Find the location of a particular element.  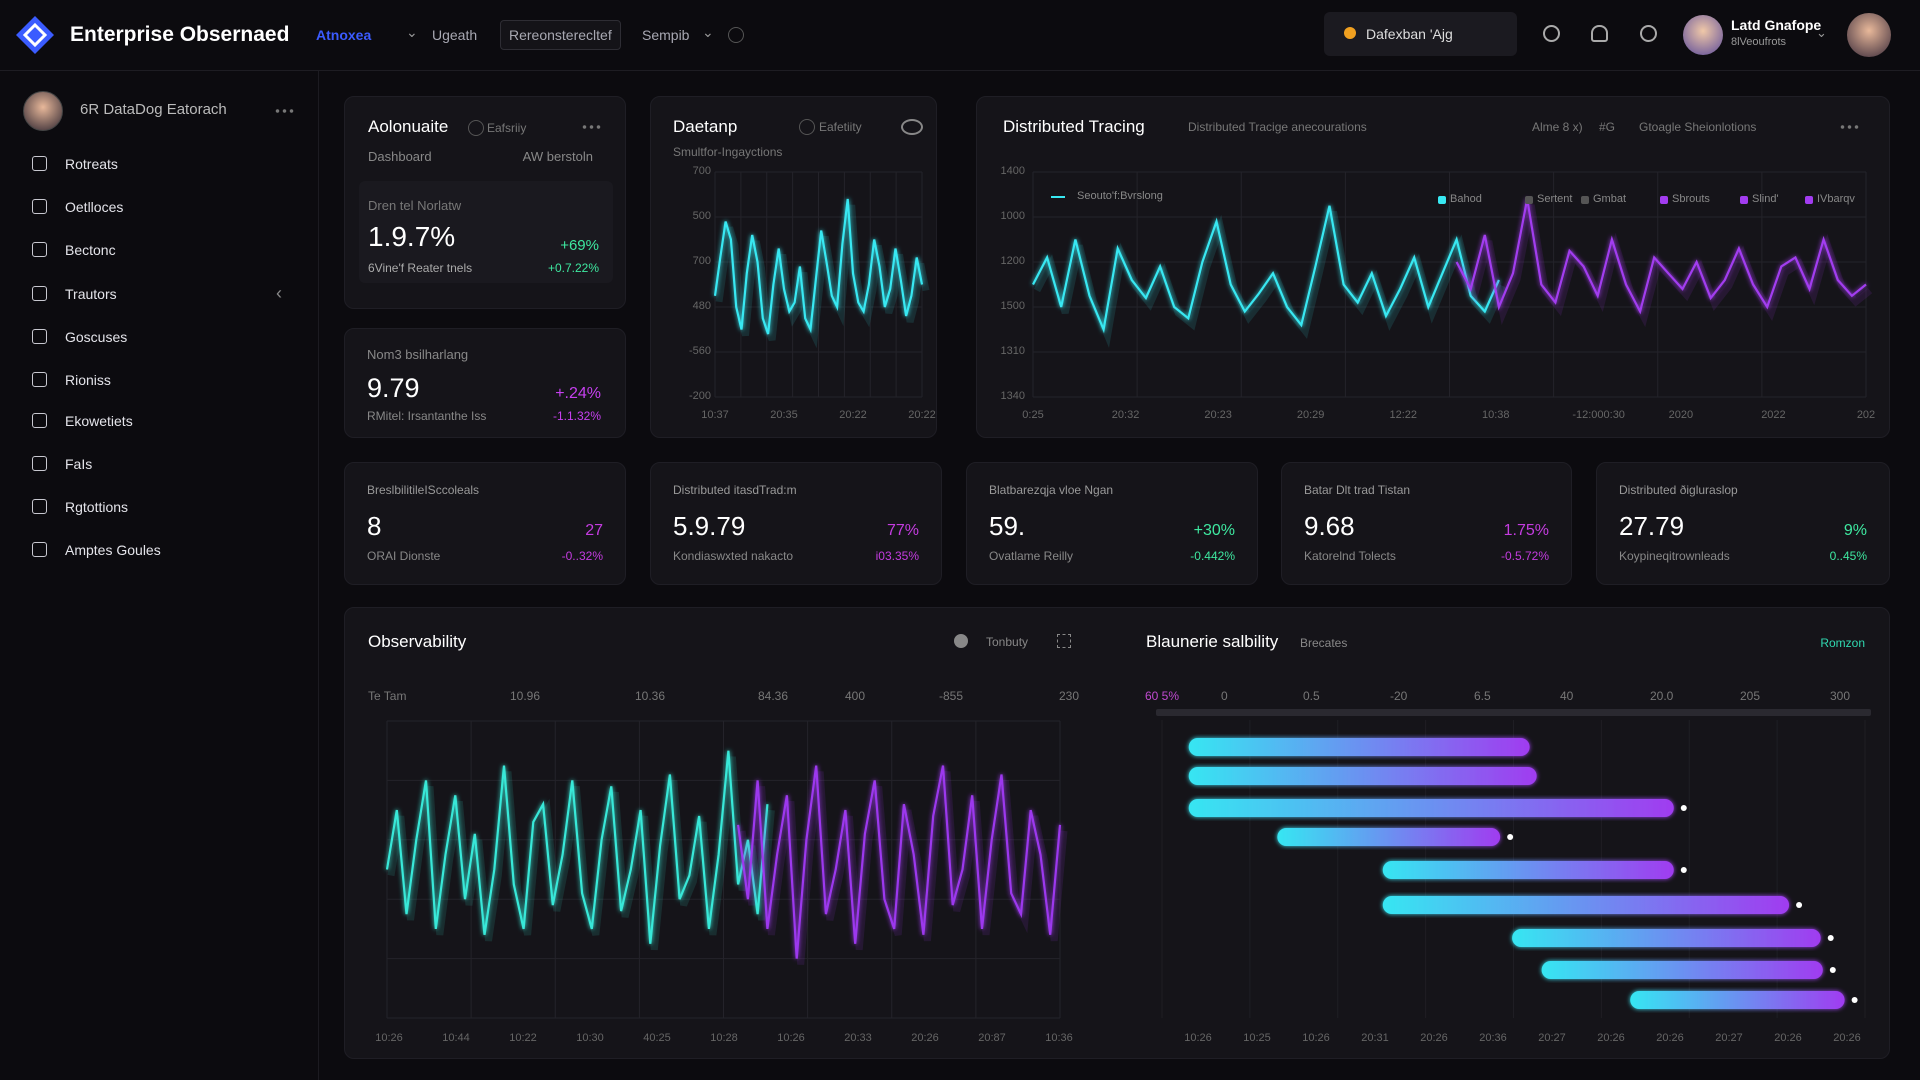

control: Tonbuty is located at coordinates (1007, 642).